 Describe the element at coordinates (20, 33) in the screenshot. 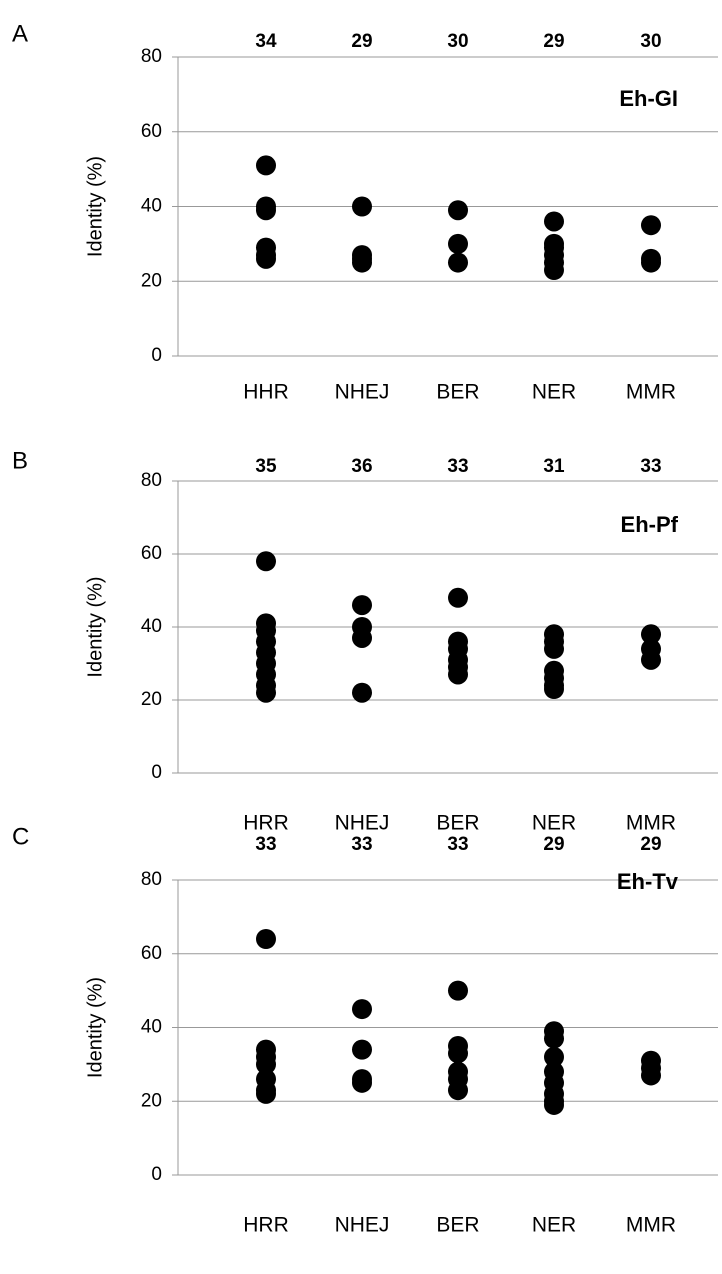

I see `panel-label: A` at that location.